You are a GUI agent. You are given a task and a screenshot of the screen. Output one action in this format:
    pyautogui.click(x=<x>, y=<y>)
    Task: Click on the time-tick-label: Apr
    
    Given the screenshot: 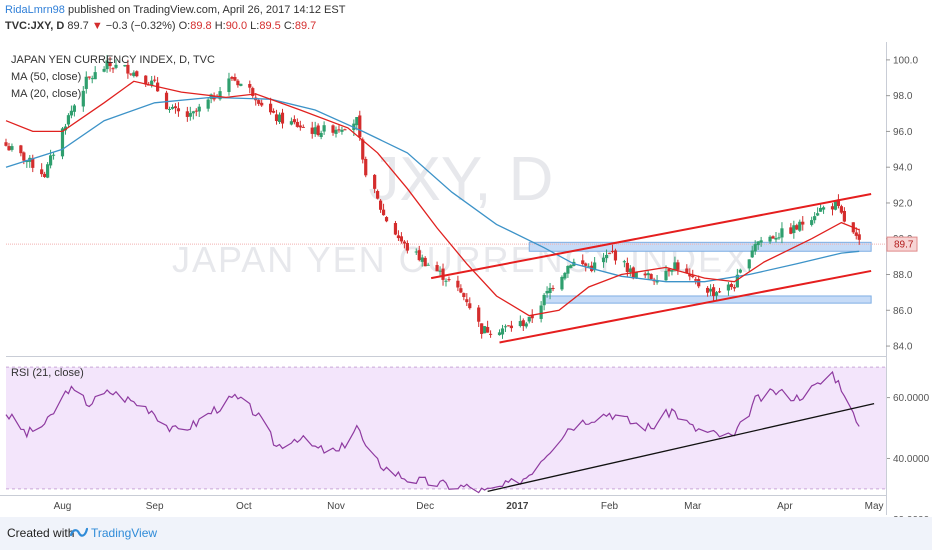 What is the action you would take?
    pyautogui.click(x=785, y=506)
    